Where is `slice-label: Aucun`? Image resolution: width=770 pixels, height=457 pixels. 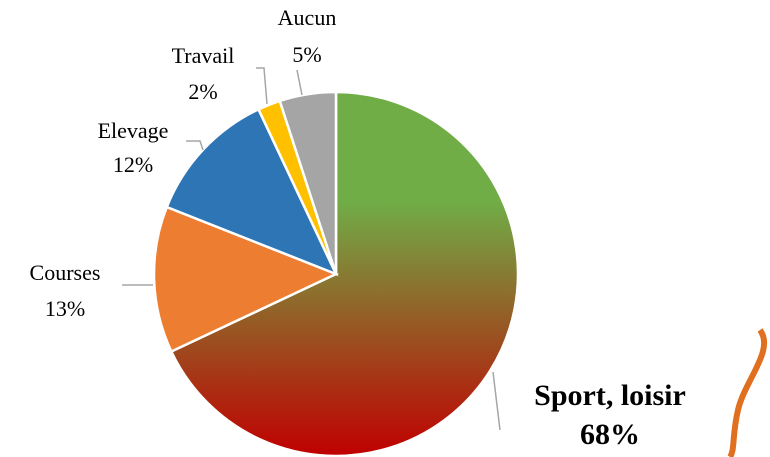 slice-label: Aucun is located at coordinates (307, 17).